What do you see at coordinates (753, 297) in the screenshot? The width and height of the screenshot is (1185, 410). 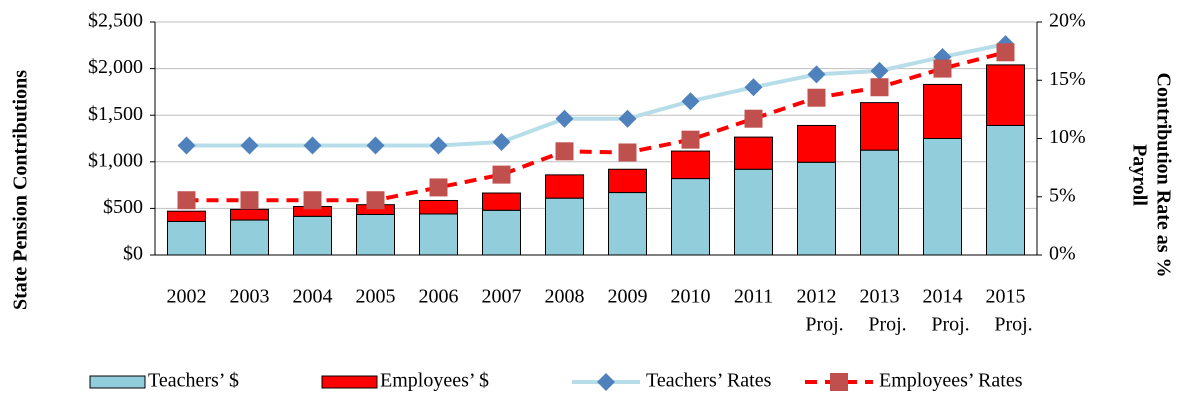 I see `x-tick-label: 2011` at bounding box center [753, 297].